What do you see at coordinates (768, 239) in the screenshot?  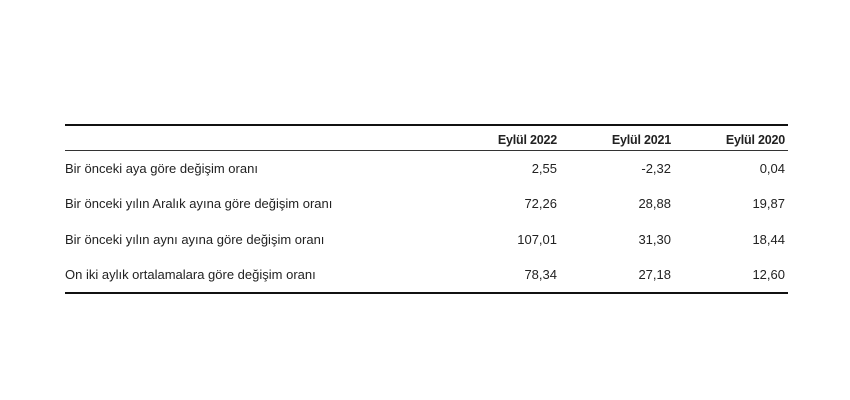 I see `cell-2020: 18,44` at bounding box center [768, 239].